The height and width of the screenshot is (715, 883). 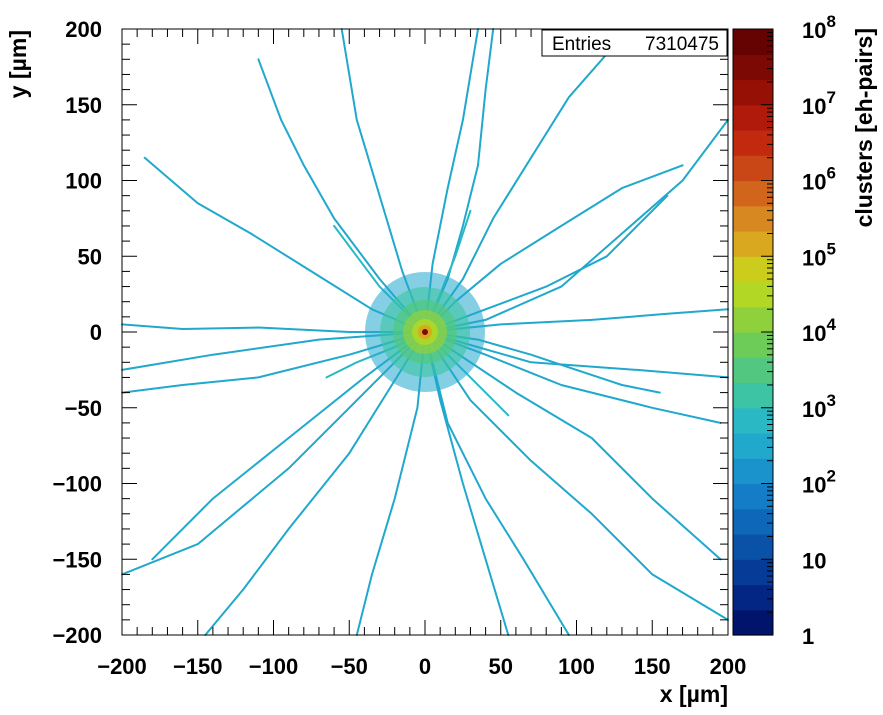 I want to click on stats-box-frame, so click(x=634, y=43).